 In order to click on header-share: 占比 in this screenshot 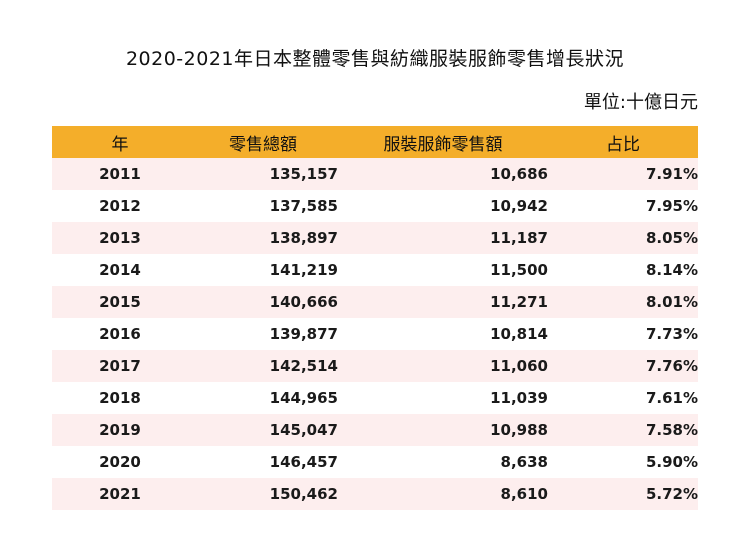, I will do `click(623, 142)`.